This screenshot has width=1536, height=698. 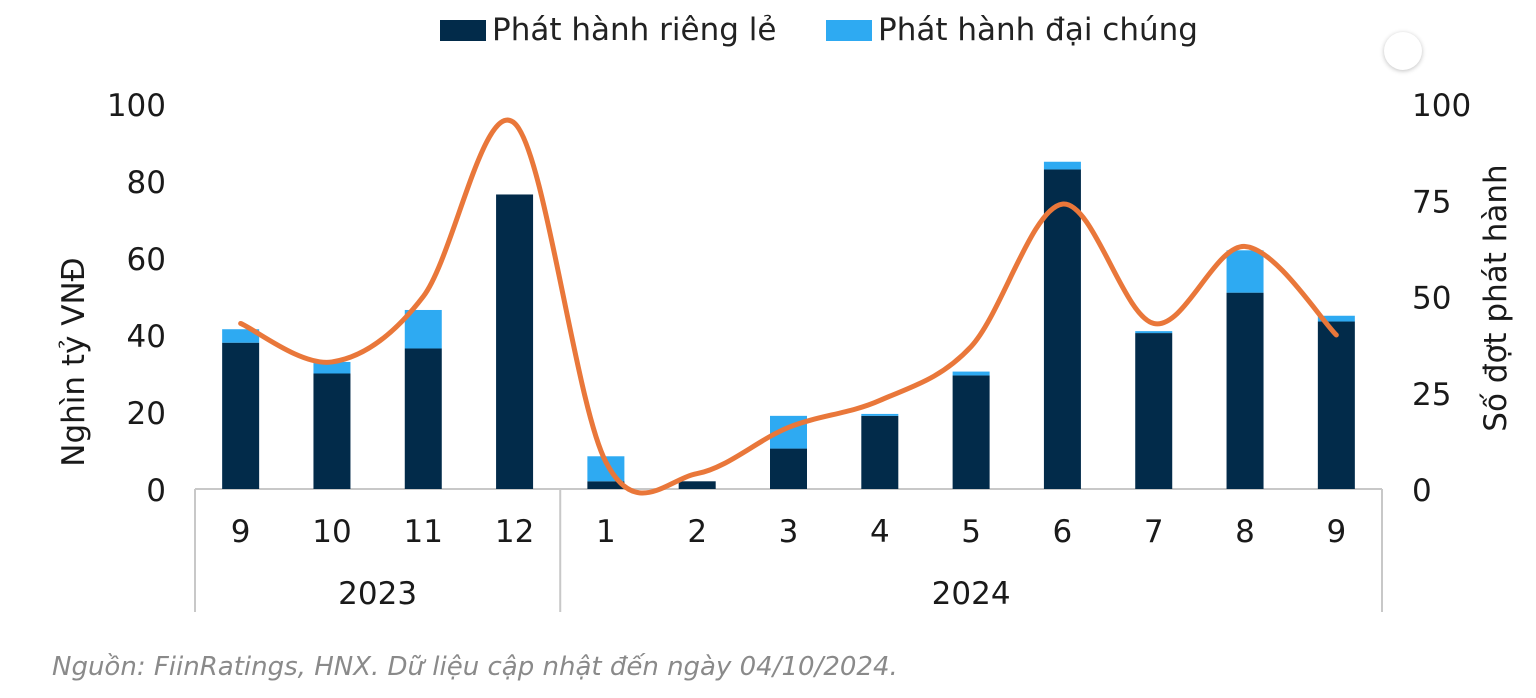 I want to click on x-tick-label: 1, so click(x=606, y=532).